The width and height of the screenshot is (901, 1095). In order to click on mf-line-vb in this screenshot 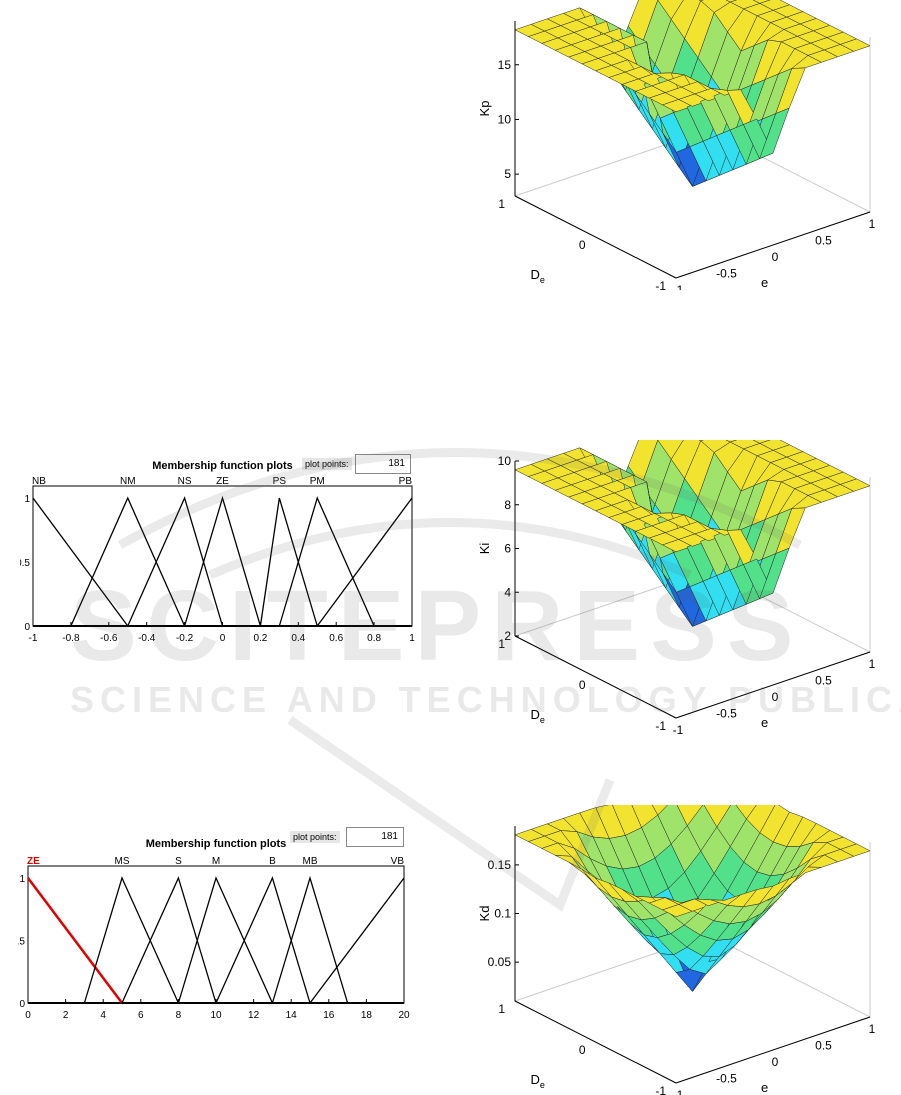, I will do `click(357, 940)`.